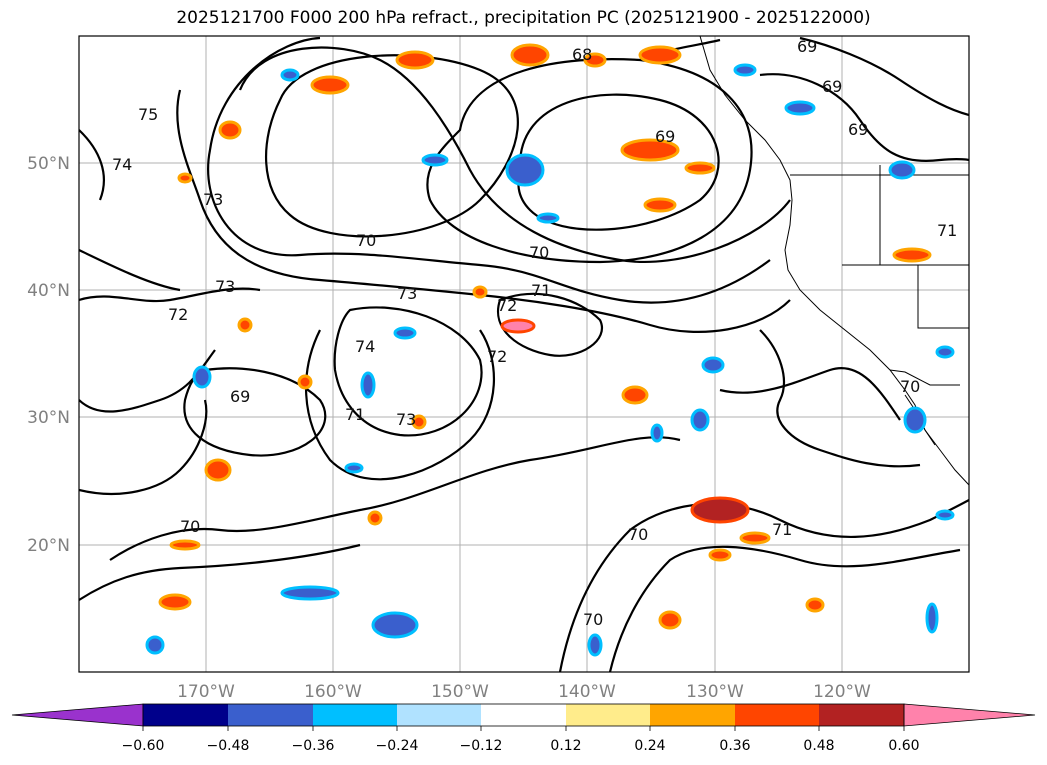 The image size is (1047, 765). Describe the element at coordinates (148, 114) in the screenshot. I see `contour-label: 75` at that location.